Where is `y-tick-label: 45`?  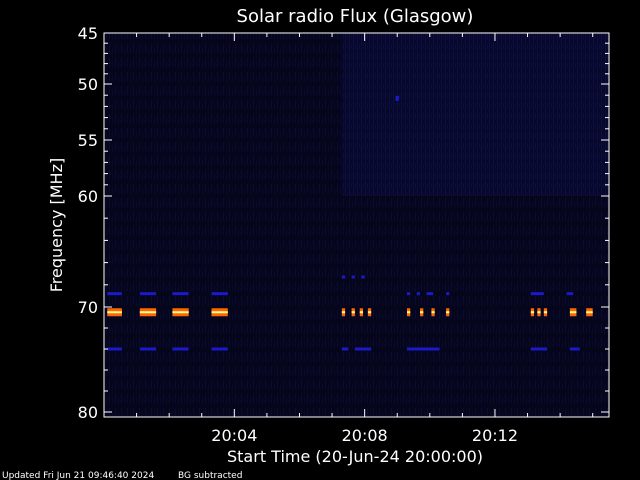
y-tick-label: 45 is located at coordinates (88, 33).